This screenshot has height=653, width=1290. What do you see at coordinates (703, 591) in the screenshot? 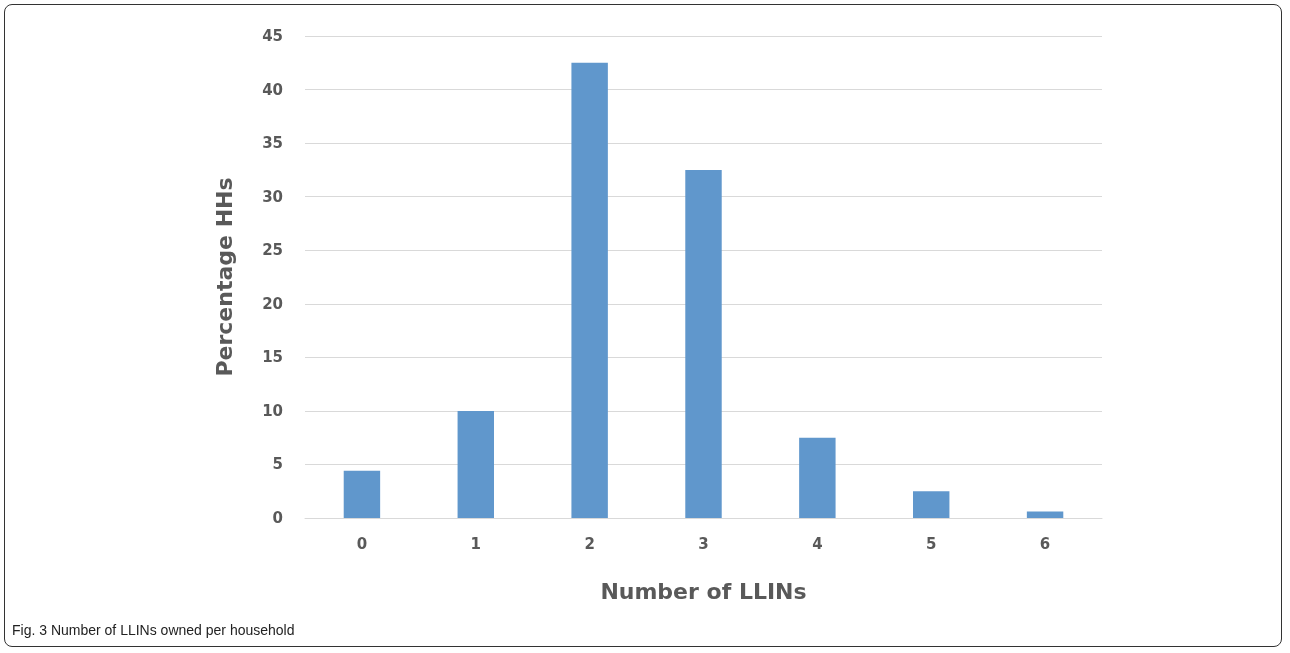
I see `x-axis-title: Number of LLINs` at bounding box center [703, 591].